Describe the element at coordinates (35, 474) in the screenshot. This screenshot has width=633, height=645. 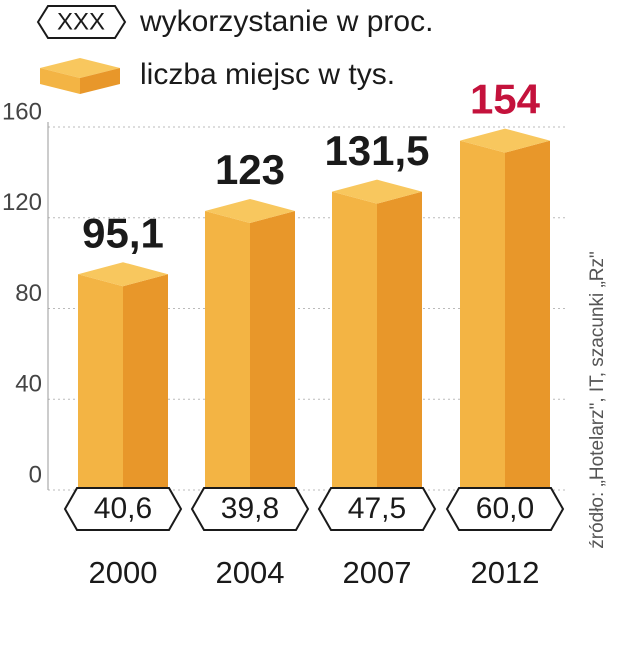
I see `y-tick-label: 0` at that location.